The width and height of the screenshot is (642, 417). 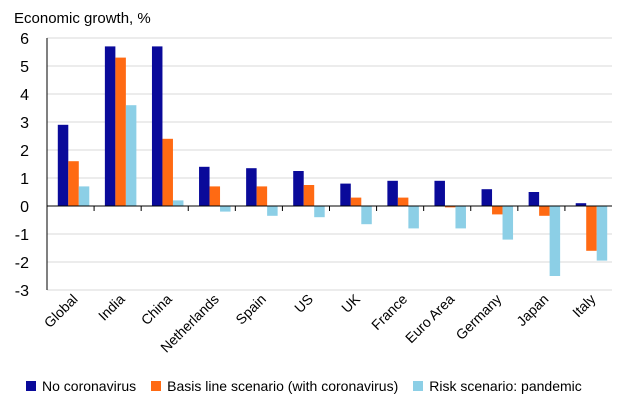 I want to click on x-tick-label: Global, so click(x=61, y=311).